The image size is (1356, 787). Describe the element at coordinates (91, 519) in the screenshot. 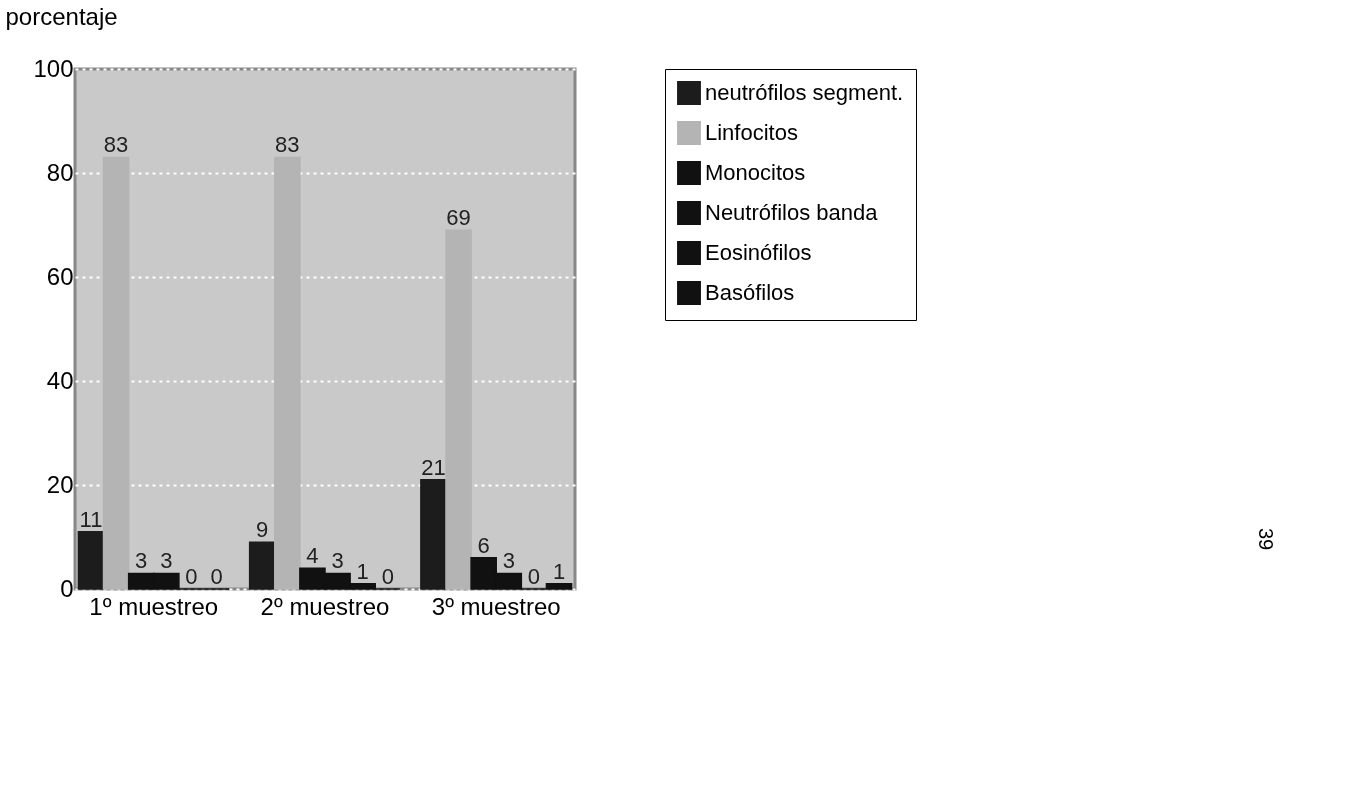

I see `data-label: 11` at that location.